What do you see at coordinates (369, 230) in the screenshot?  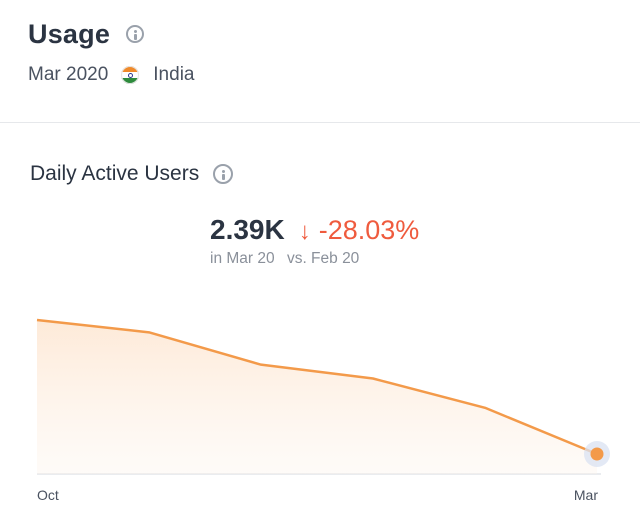 I see `delta-value: -28.03%` at bounding box center [369, 230].